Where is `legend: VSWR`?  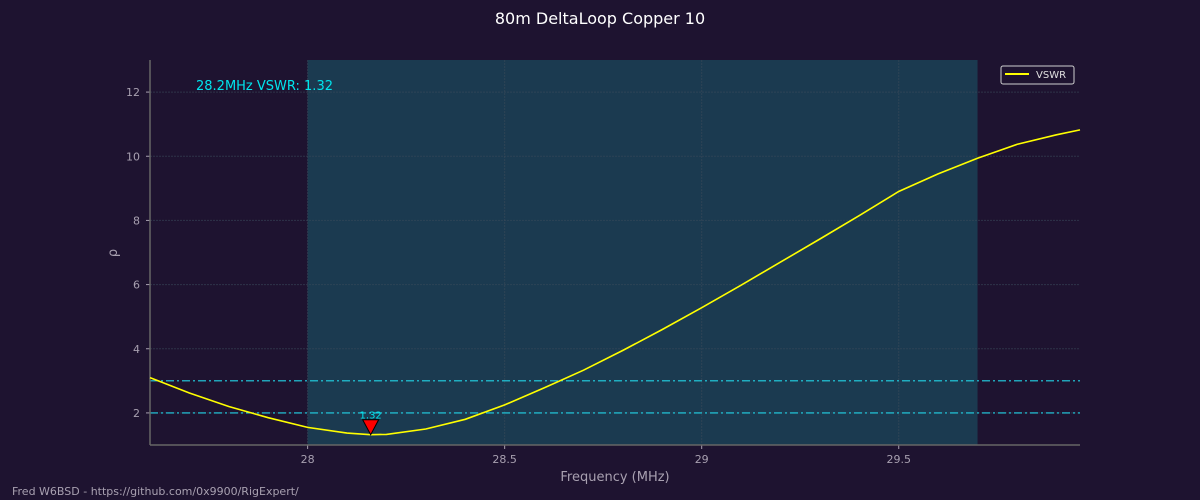 legend: VSWR is located at coordinates (1037, 75).